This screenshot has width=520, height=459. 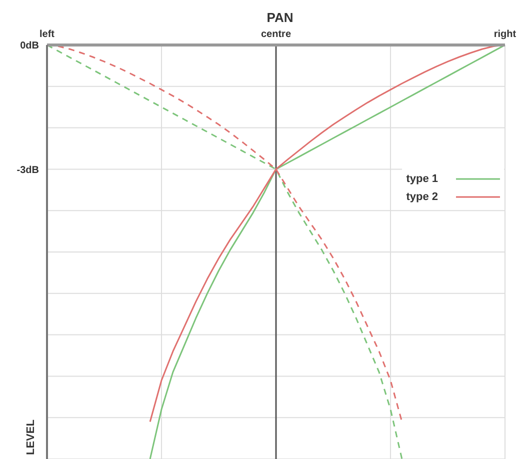 I want to click on legend-label: type 2, so click(x=422, y=197).